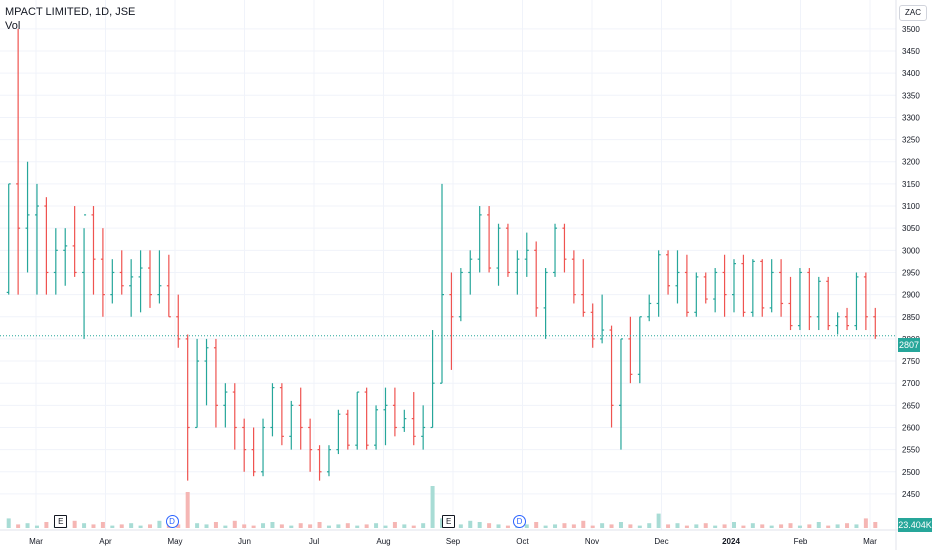 Image resolution: width=932 pixels, height=550 pixels. Describe the element at coordinates (913, 13) in the screenshot. I see `currency-label: ZAC` at that location.